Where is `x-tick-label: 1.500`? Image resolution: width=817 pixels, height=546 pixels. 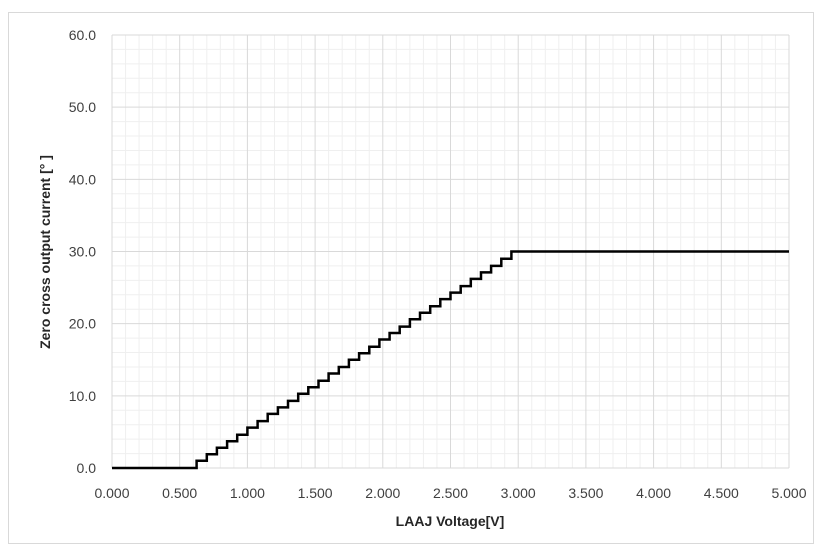
x-tick-label: 1.500 is located at coordinates (315, 493).